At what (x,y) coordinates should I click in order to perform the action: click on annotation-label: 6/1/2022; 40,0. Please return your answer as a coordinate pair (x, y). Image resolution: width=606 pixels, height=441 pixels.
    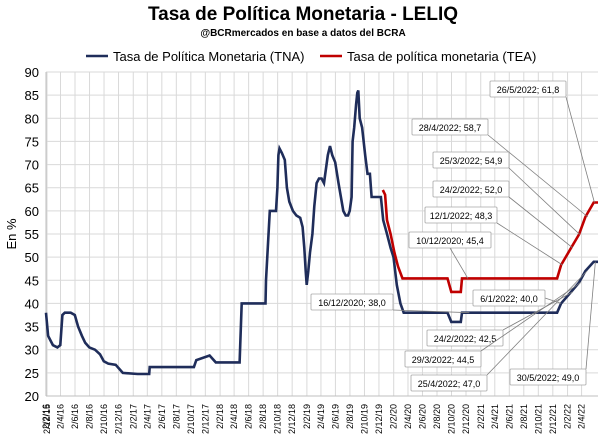
    Looking at the image, I should click on (509, 299).